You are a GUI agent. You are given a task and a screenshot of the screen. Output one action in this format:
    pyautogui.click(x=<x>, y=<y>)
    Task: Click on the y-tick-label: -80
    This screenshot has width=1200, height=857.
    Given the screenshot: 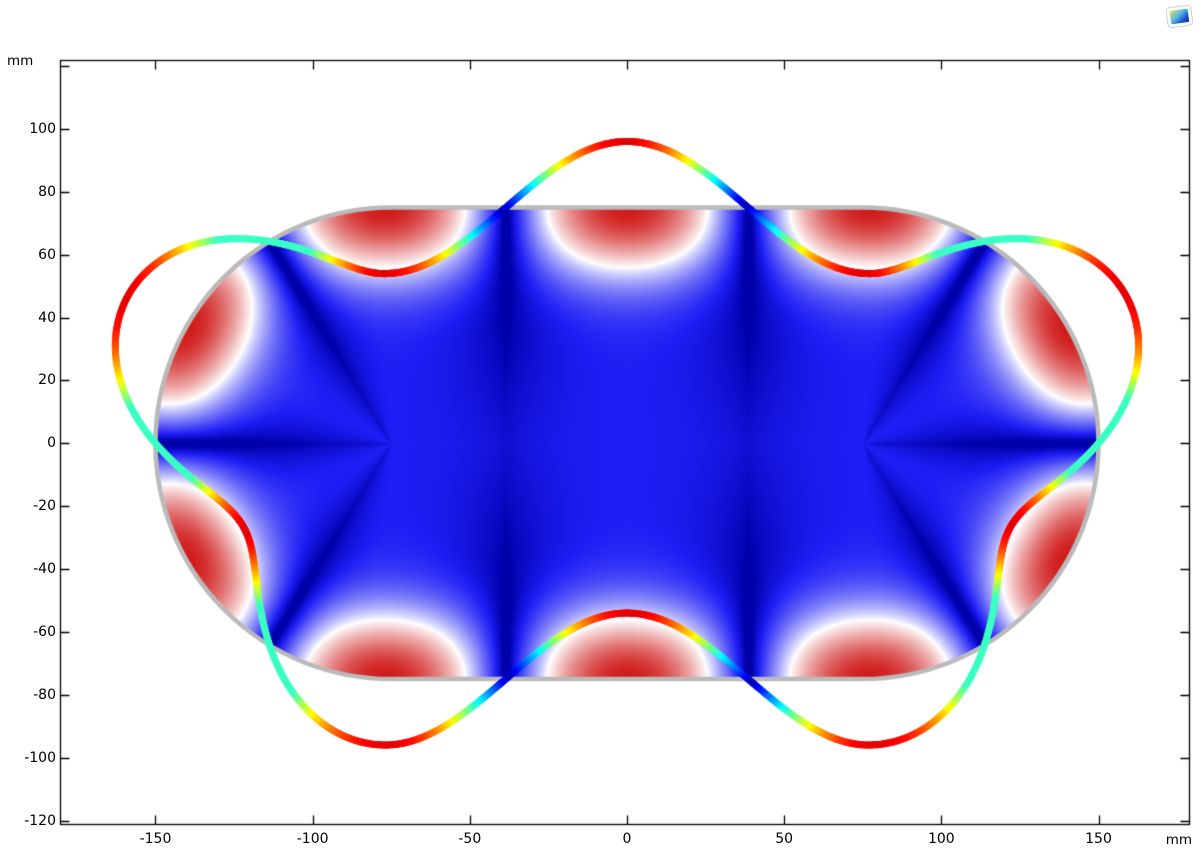 What is the action you would take?
    pyautogui.click(x=44, y=694)
    